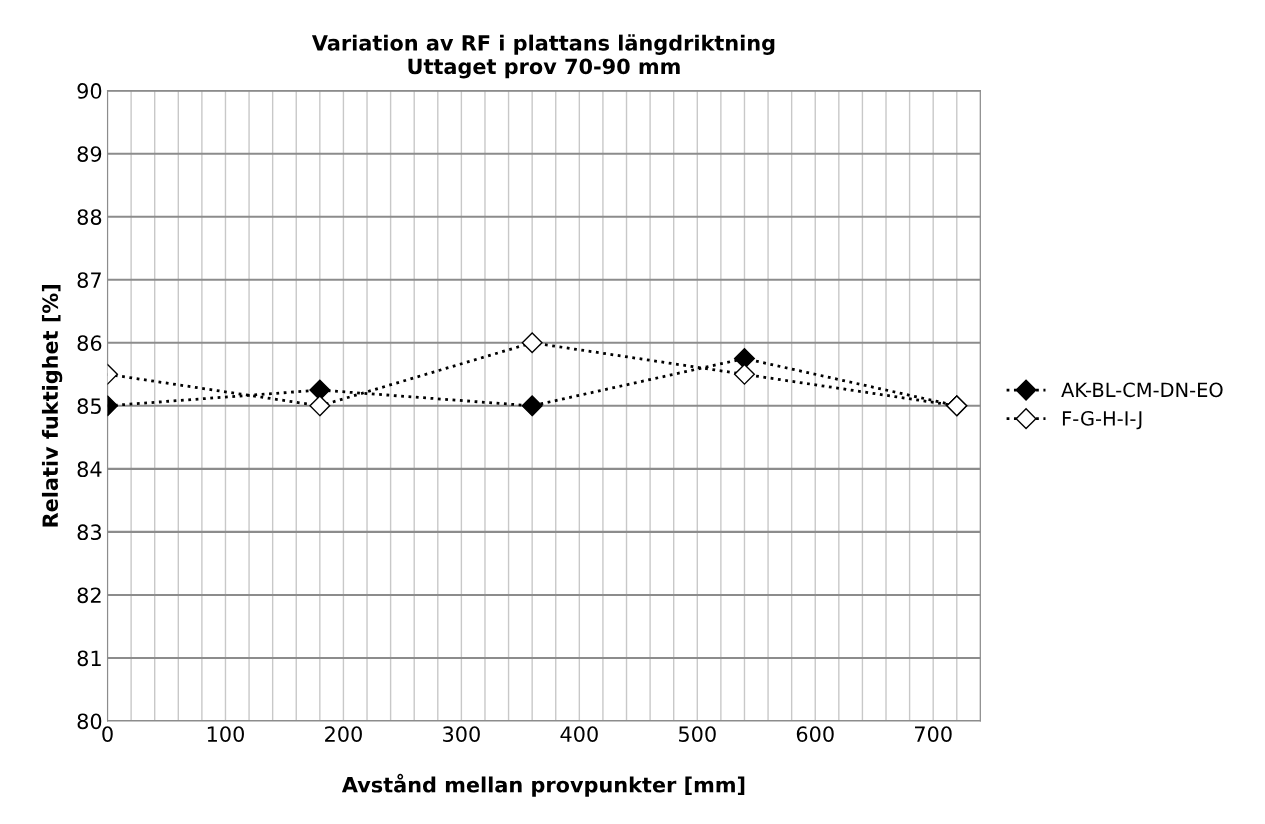 This screenshot has width=1265, height=824. What do you see at coordinates (579, 734) in the screenshot?
I see `x-tick-label: 400` at bounding box center [579, 734].